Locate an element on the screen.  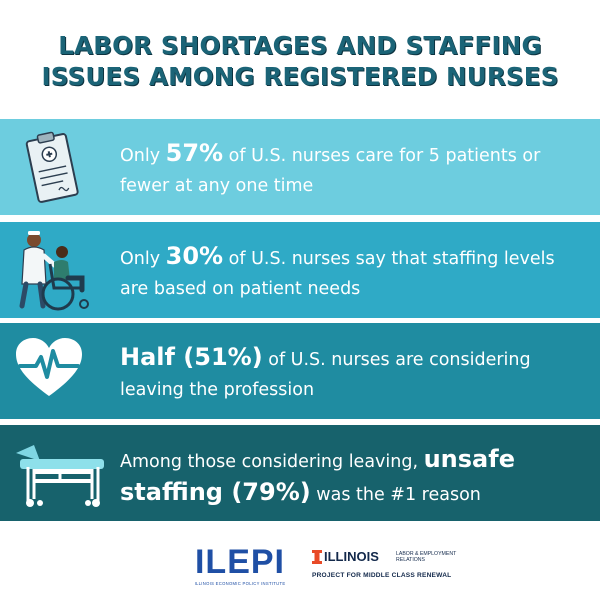
stat-4-line-2: staffing (79%) was the #1 reason is located at coordinates (300, 492).